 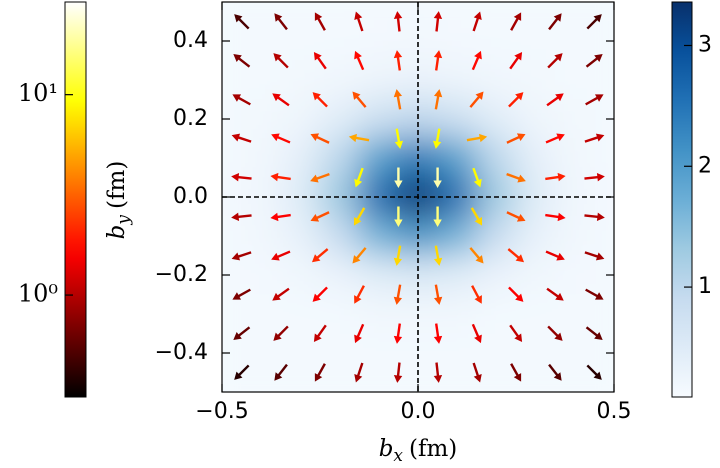 What do you see at coordinates (398, 456) in the screenshot?
I see `x-label-subscript: x` at bounding box center [398, 456].